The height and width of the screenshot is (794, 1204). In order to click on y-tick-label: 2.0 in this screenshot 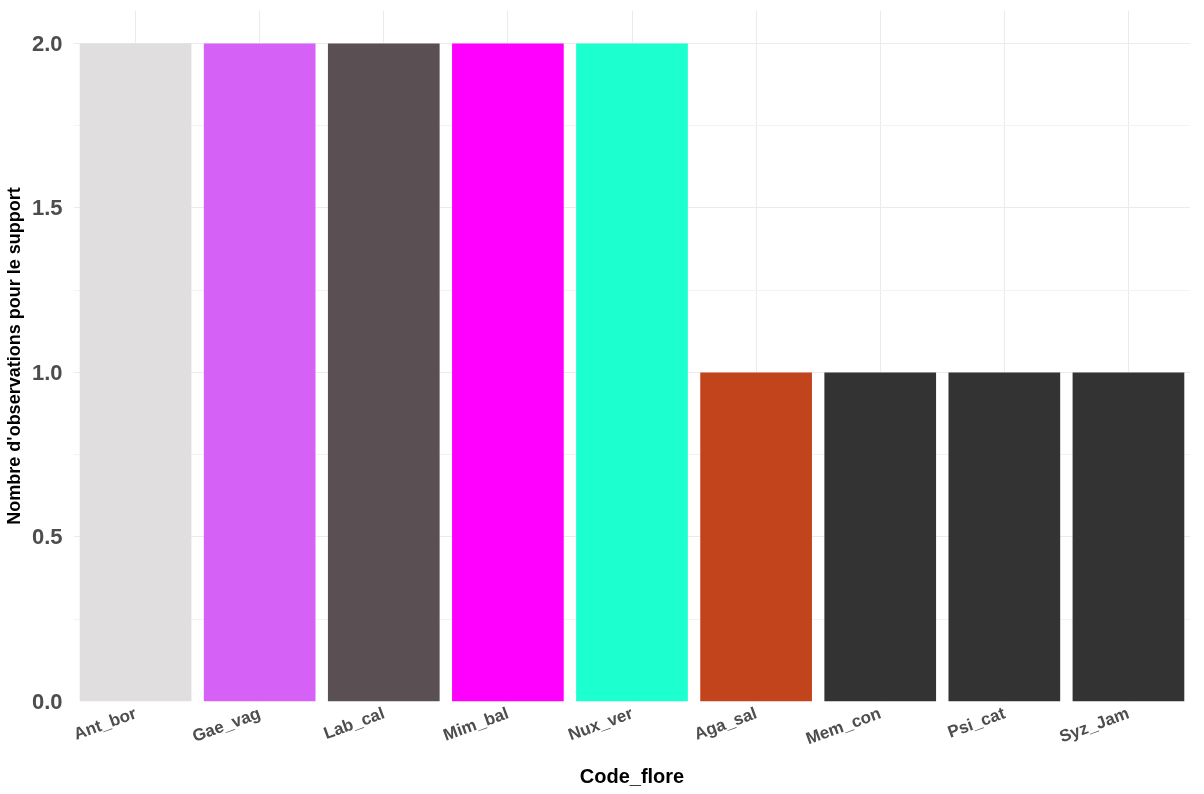, I will do `click(47, 43)`.